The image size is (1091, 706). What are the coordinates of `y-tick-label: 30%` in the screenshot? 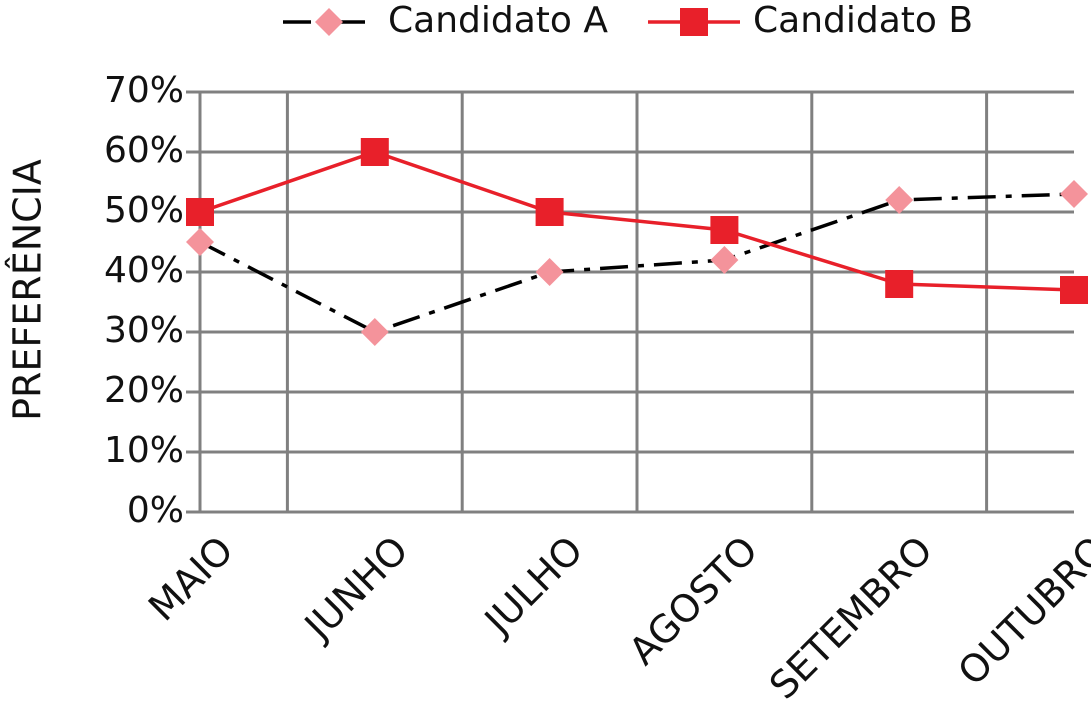 It's located at (144, 330).